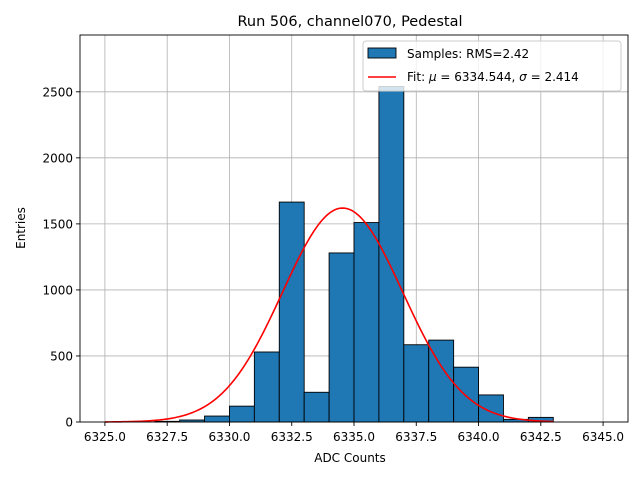 The image size is (640, 480). I want to click on legend-fit-prefix: Fit:, so click(418, 77).